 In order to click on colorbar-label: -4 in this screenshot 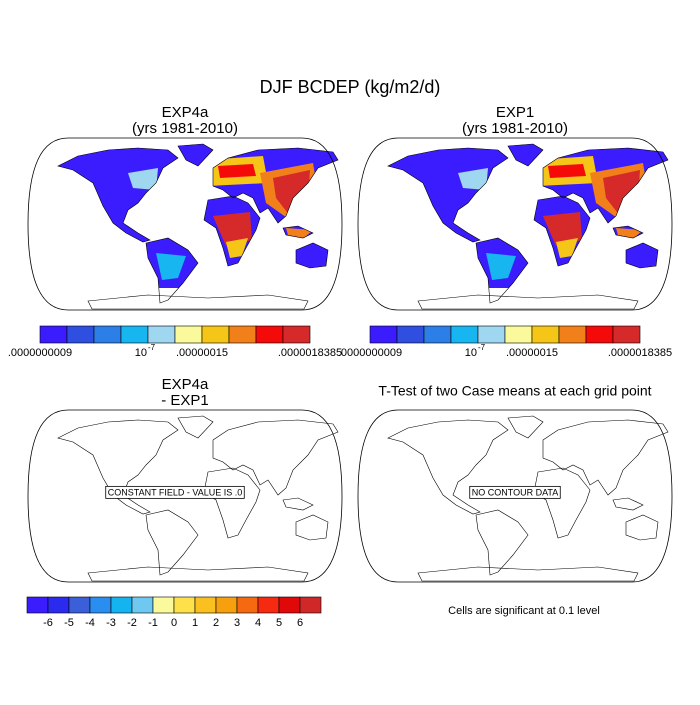, I will do `click(90, 623)`.